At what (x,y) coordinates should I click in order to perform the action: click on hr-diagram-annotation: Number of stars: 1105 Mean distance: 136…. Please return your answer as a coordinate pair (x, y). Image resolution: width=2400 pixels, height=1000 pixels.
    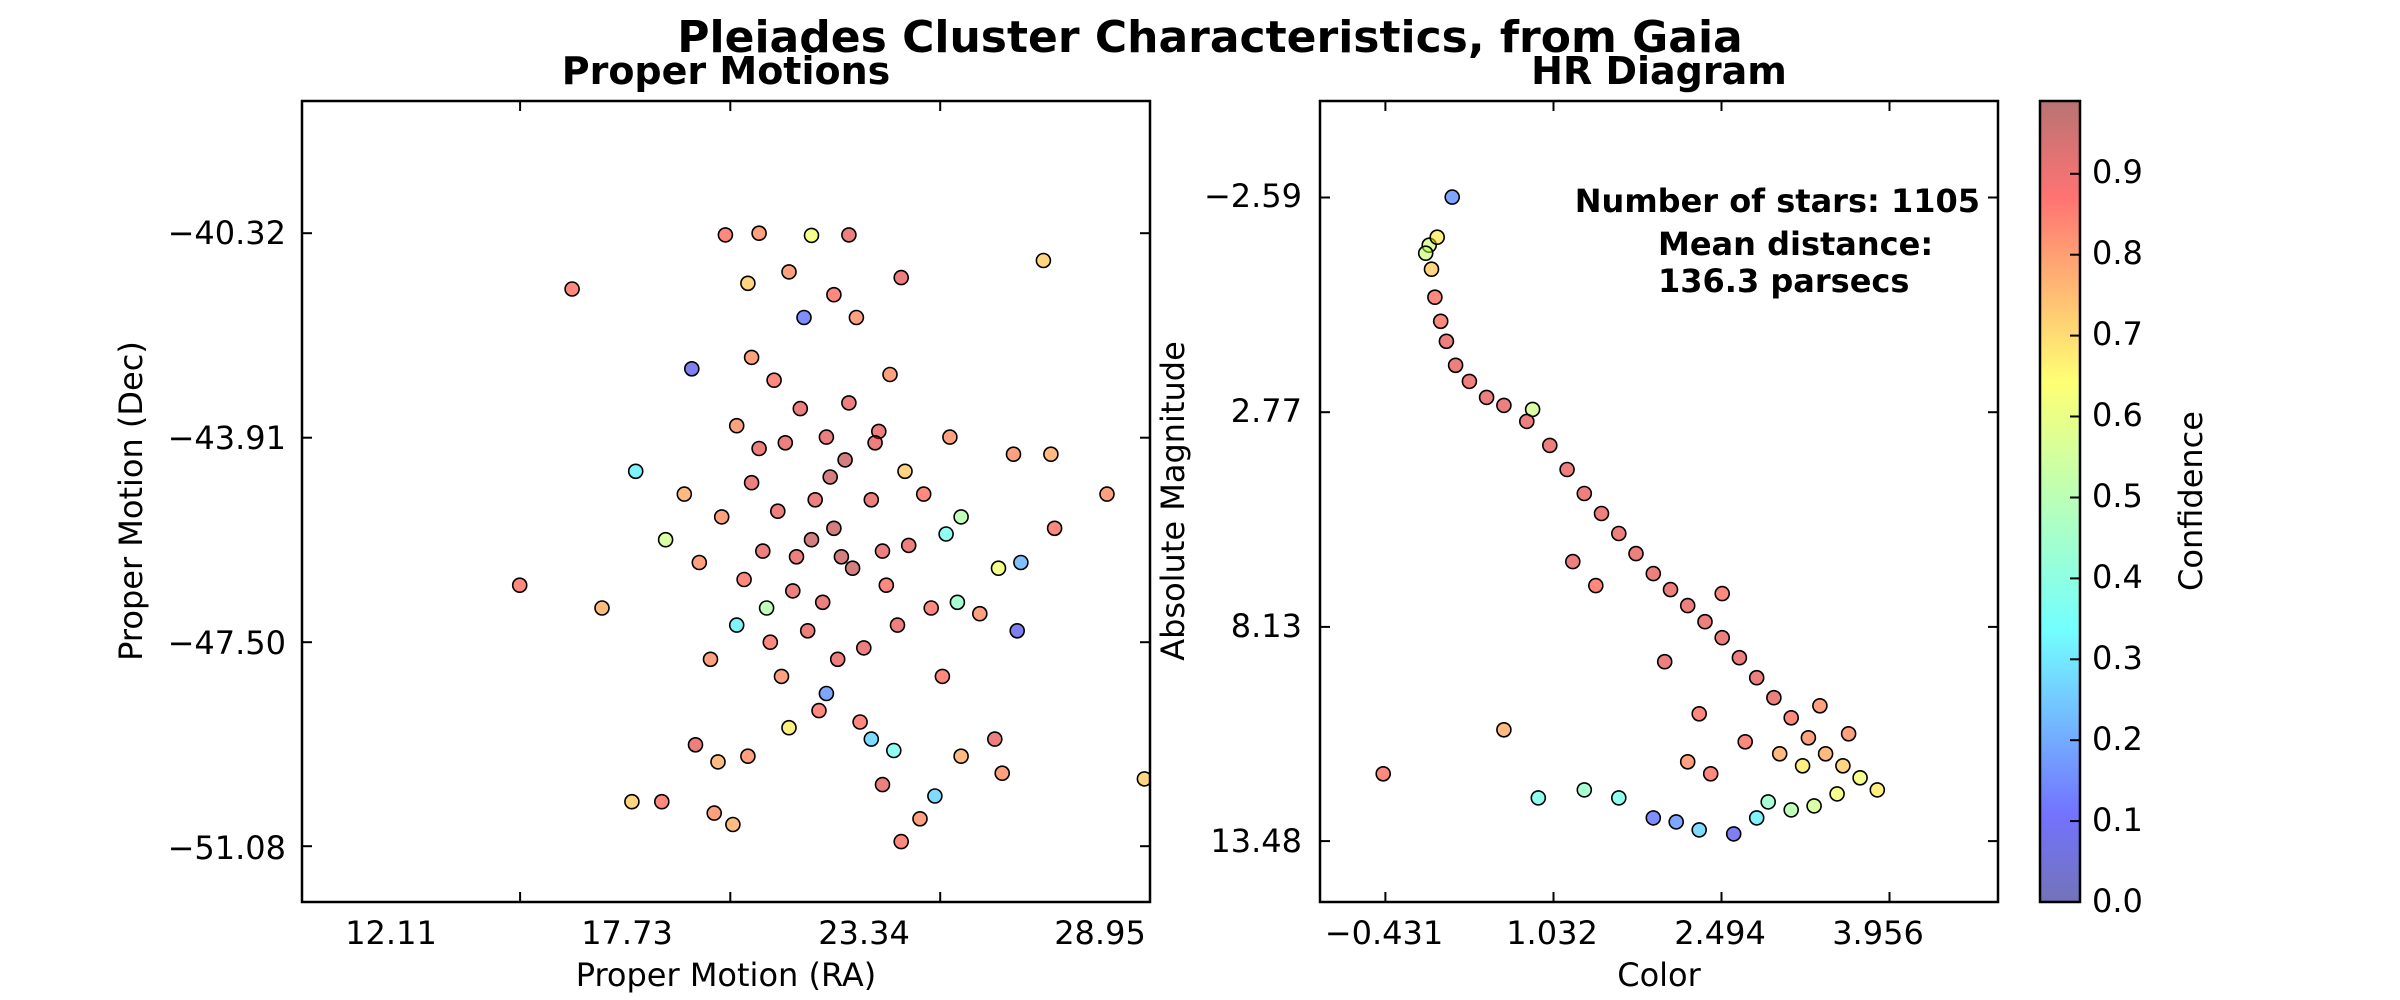
    Looking at the image, I should click on (1777, 241).